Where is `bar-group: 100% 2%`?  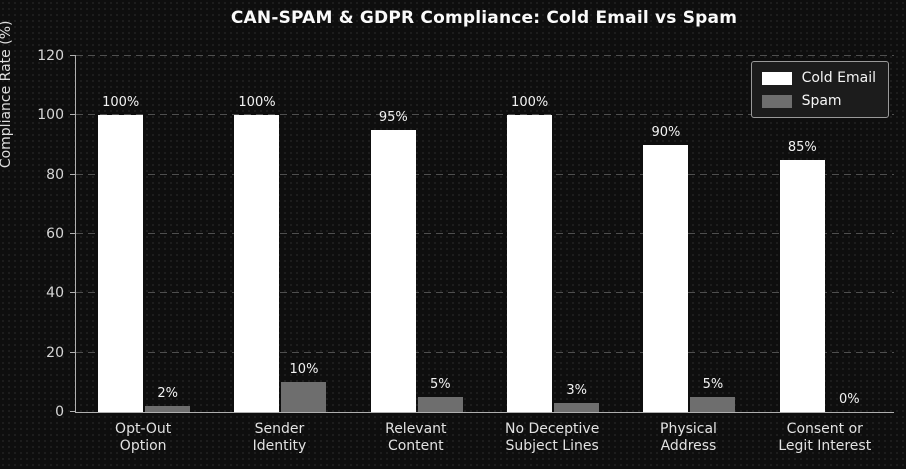
bar-group: 100% 2% is located at coordinates (144, 234).